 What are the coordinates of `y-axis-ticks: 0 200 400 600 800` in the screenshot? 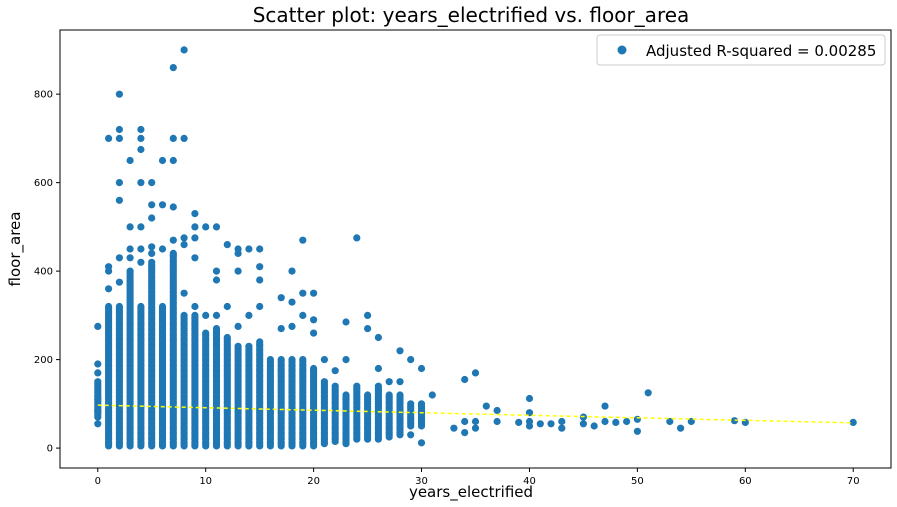 It's located at (47, 272).